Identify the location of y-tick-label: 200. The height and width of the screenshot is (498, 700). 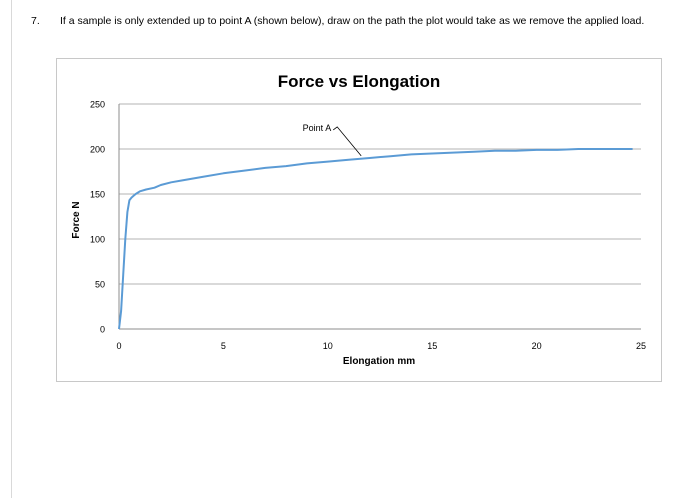
(97, 150).